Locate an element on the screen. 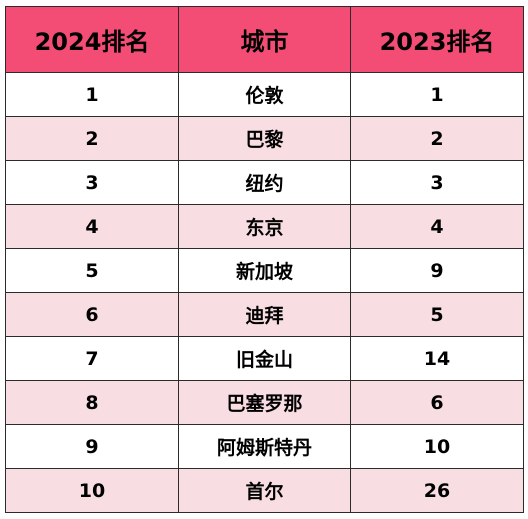  city-cell: 伦敦 is located at coordinates (264, 94).